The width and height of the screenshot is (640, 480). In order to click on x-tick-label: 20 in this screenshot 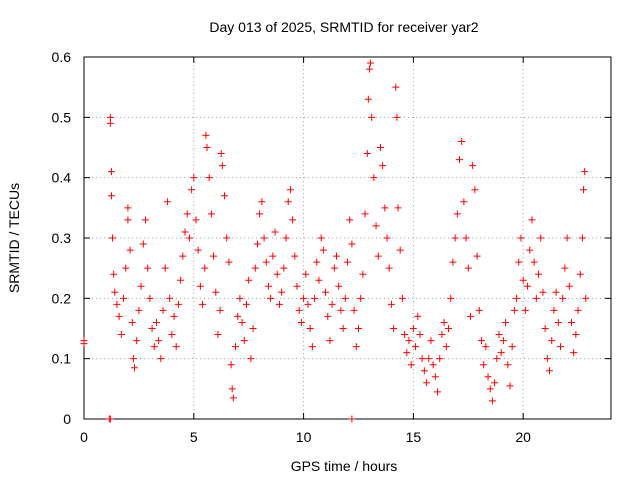, I will do `click(523, 437)`.